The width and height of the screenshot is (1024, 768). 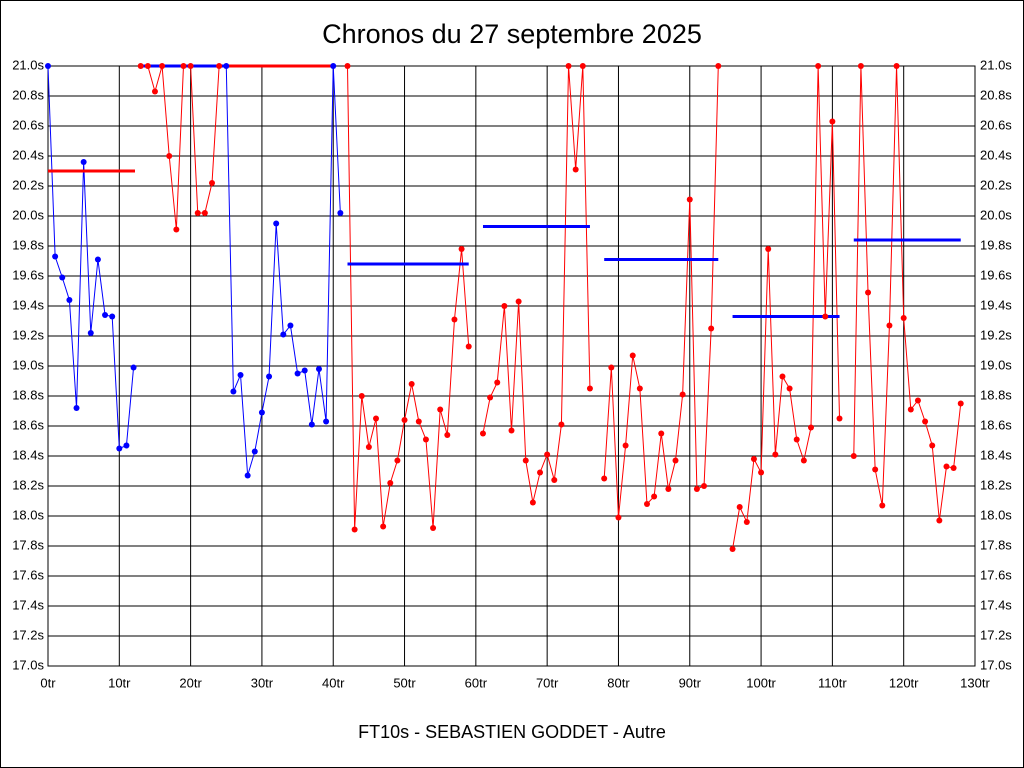 I want to click on y-tick-label: 19.8s, so click(x=28, y=244).